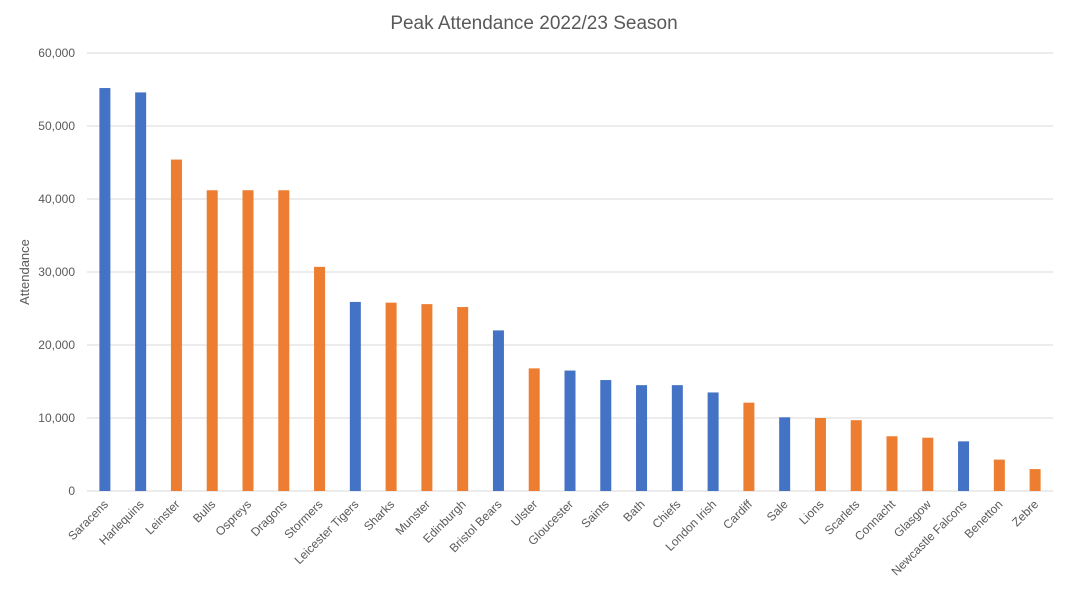 Image resolution: width=1068 pixels, height=592 pixels. I want to click on y-tick-label: 40,000, so click(56, 199).